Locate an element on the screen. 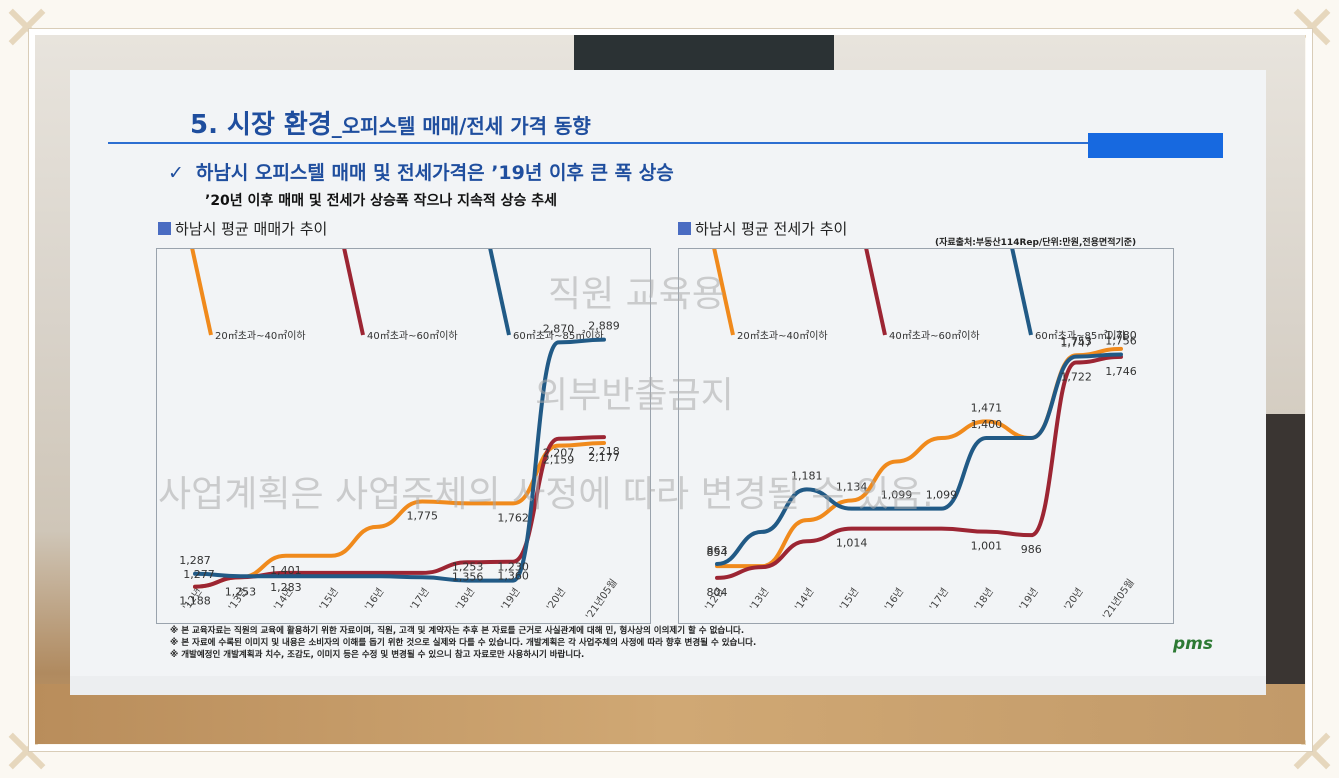 The height and width of the screenshot is (778, 1339). data-label: 2,159 is located at coordinates (559, 460).